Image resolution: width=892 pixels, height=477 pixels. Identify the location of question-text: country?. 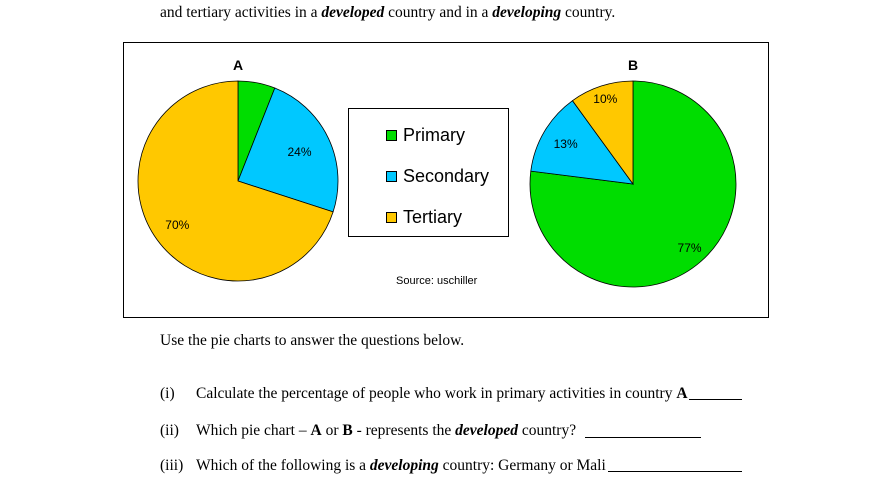
(547, 430).